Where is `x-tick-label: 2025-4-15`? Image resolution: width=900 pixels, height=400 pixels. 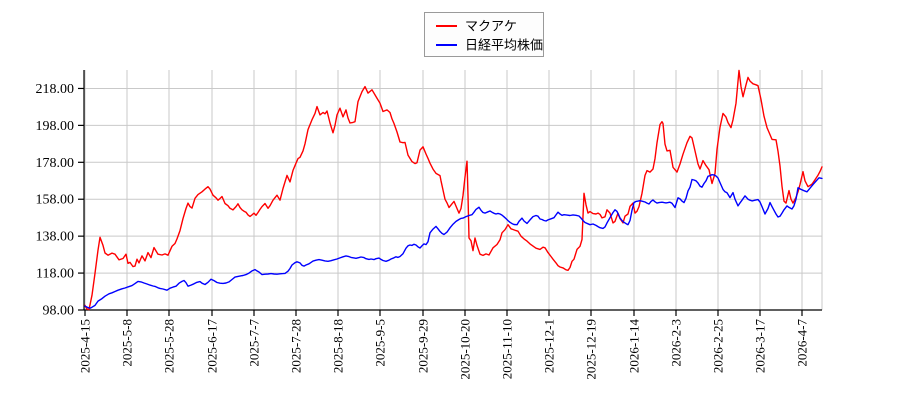
x-tick-label: 2025-4-15 is located at coordinates (85, 346).